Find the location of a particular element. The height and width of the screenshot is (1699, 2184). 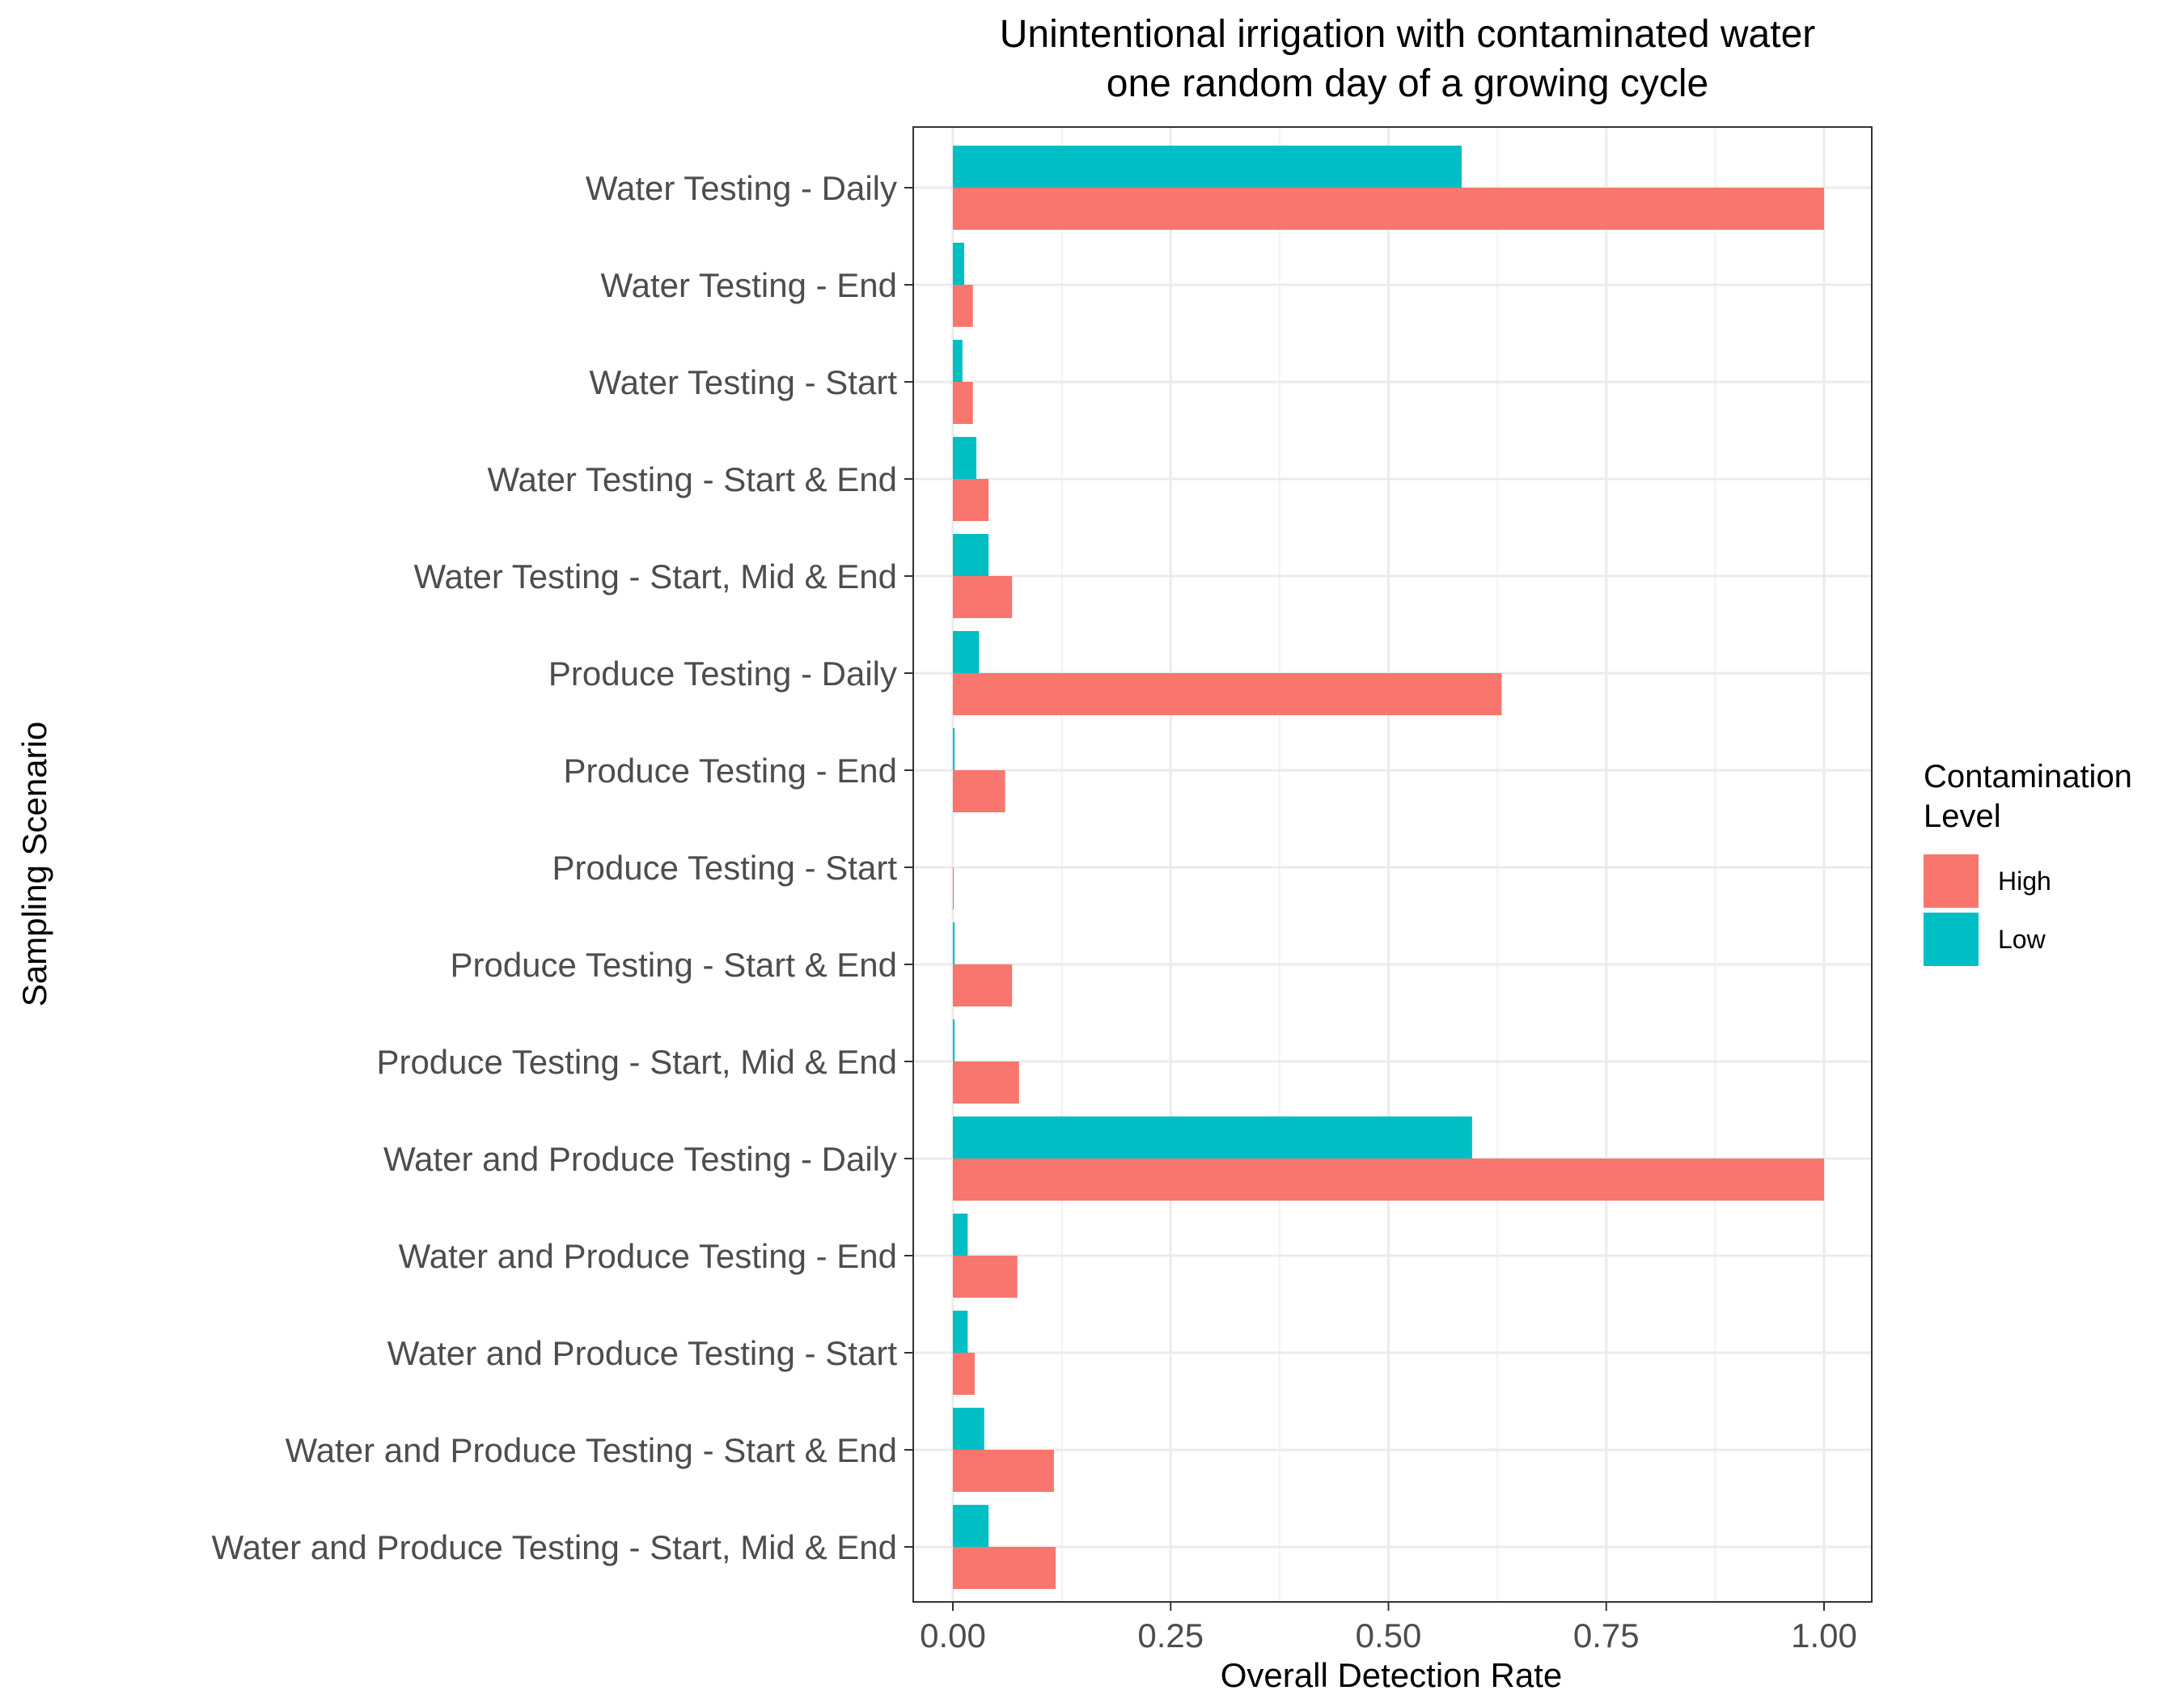

chart-subtitle: one random day of a growing cycle is located at coordinates (1407, 83).